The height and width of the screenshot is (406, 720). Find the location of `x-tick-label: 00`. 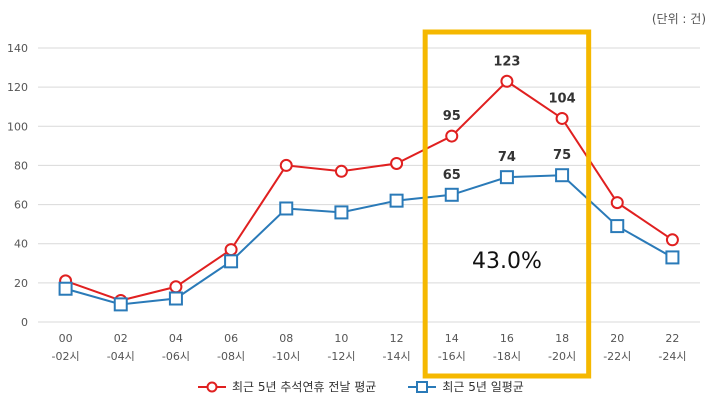

x-tick-label: 00 is located at coordinates (66, 338).